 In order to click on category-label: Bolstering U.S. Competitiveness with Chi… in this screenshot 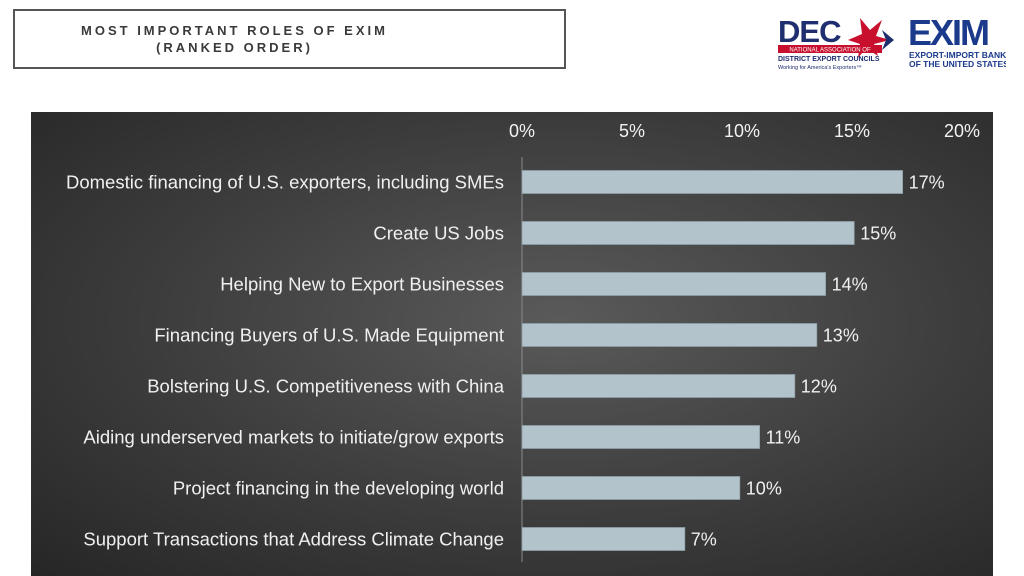, I will do `click(326, 386)`.